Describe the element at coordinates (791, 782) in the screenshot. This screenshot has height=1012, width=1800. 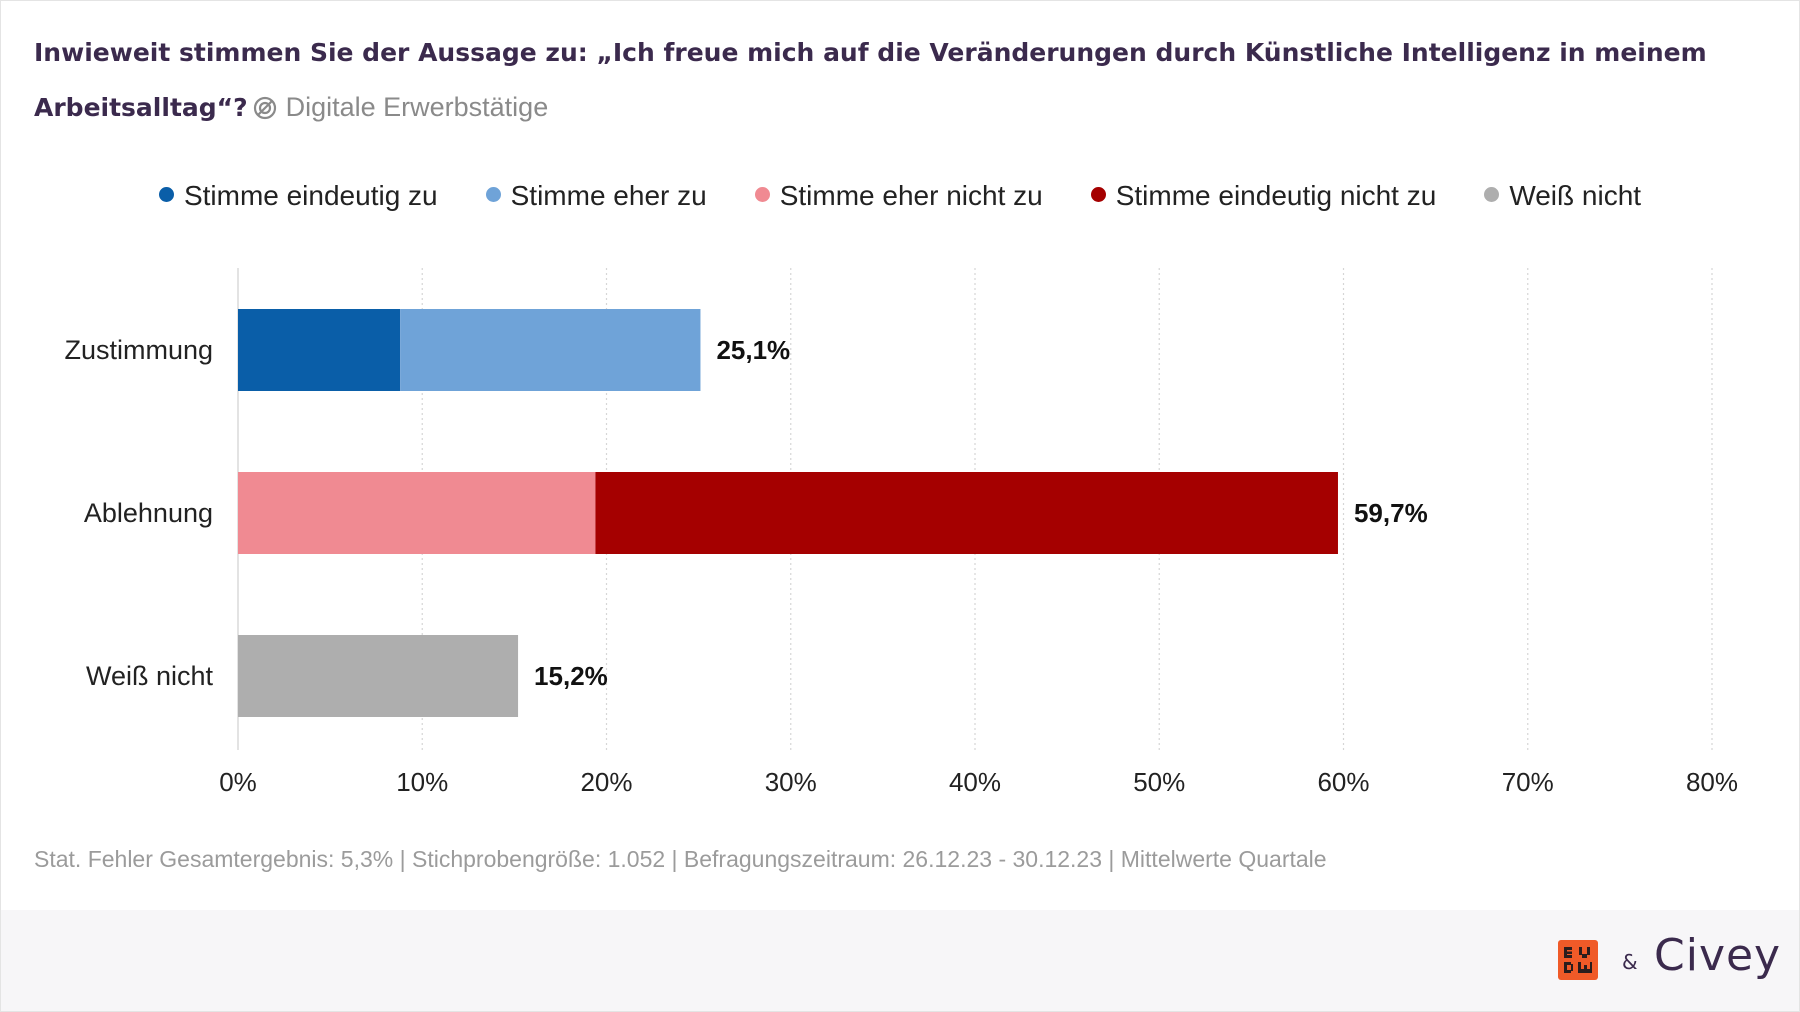
I see `x-tick-label: 30%` at that location.